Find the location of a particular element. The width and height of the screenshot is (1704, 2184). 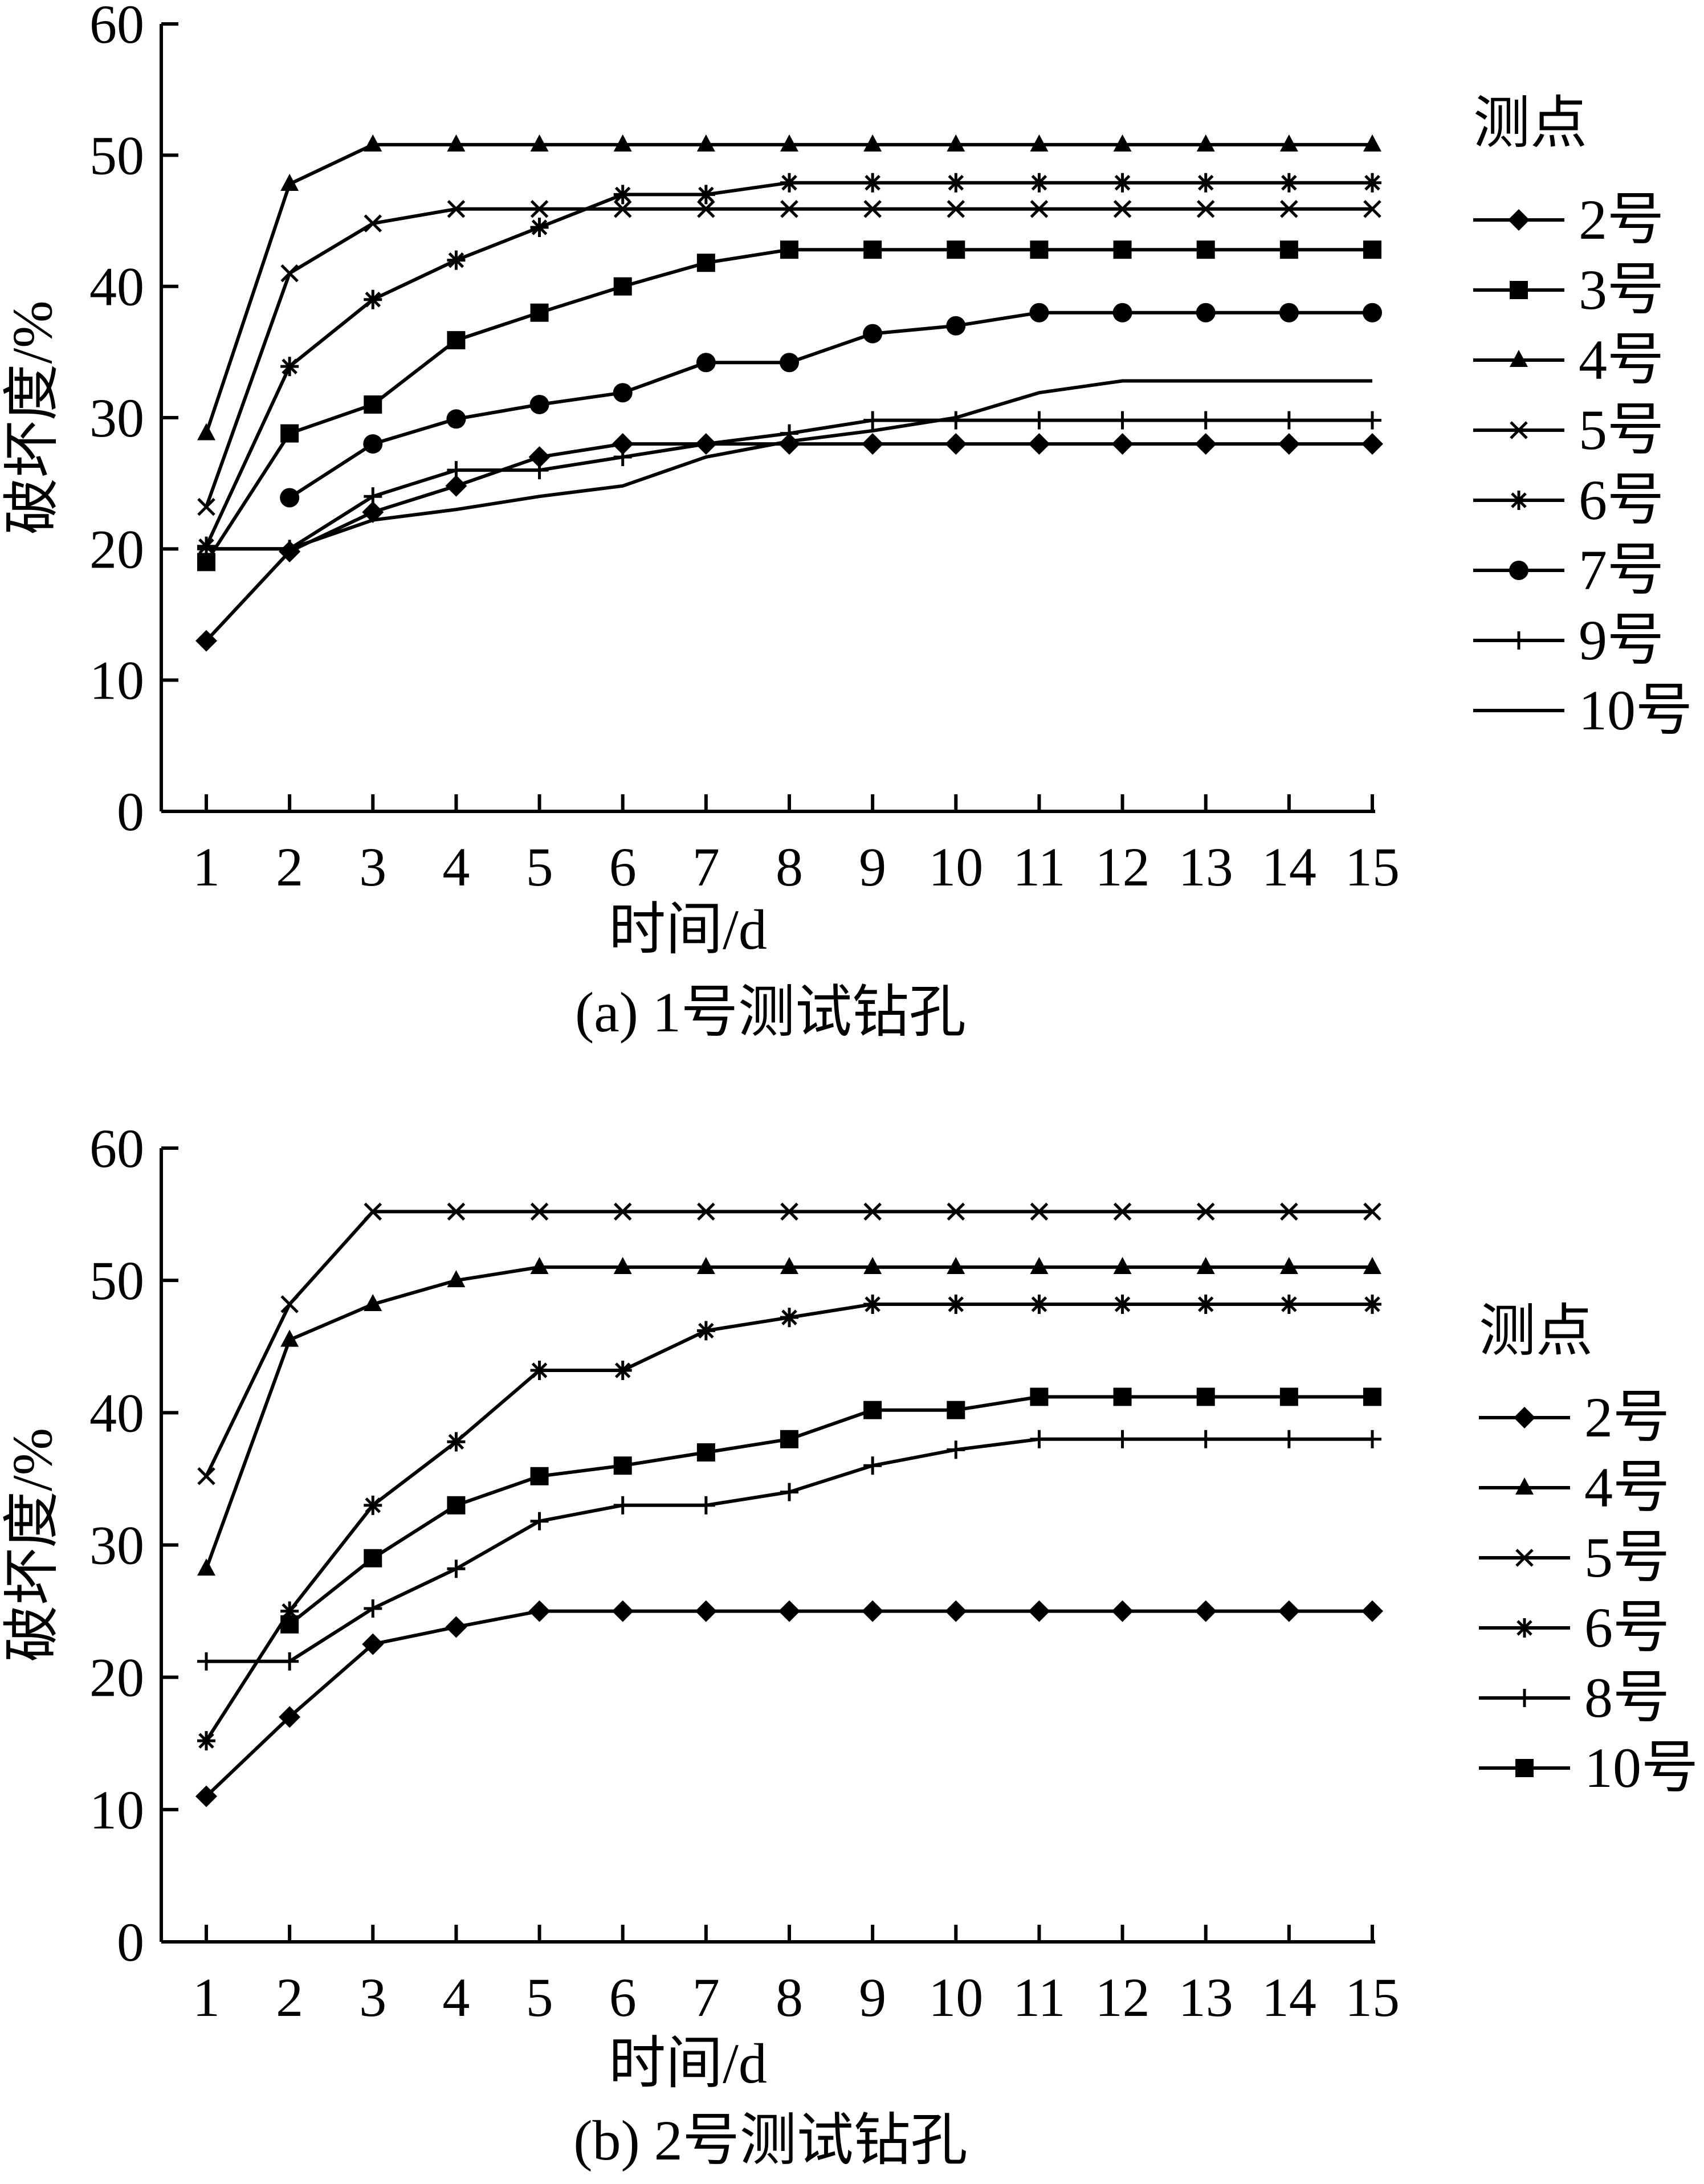

x-tick-label: 6 is located at coordinates (623, 866).